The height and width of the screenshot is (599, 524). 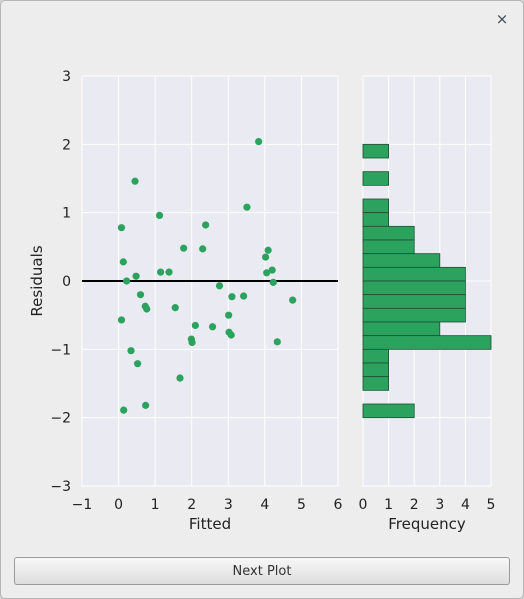 I want to click on scatter-y-tick-label: −3, so click(x=60, y=487).